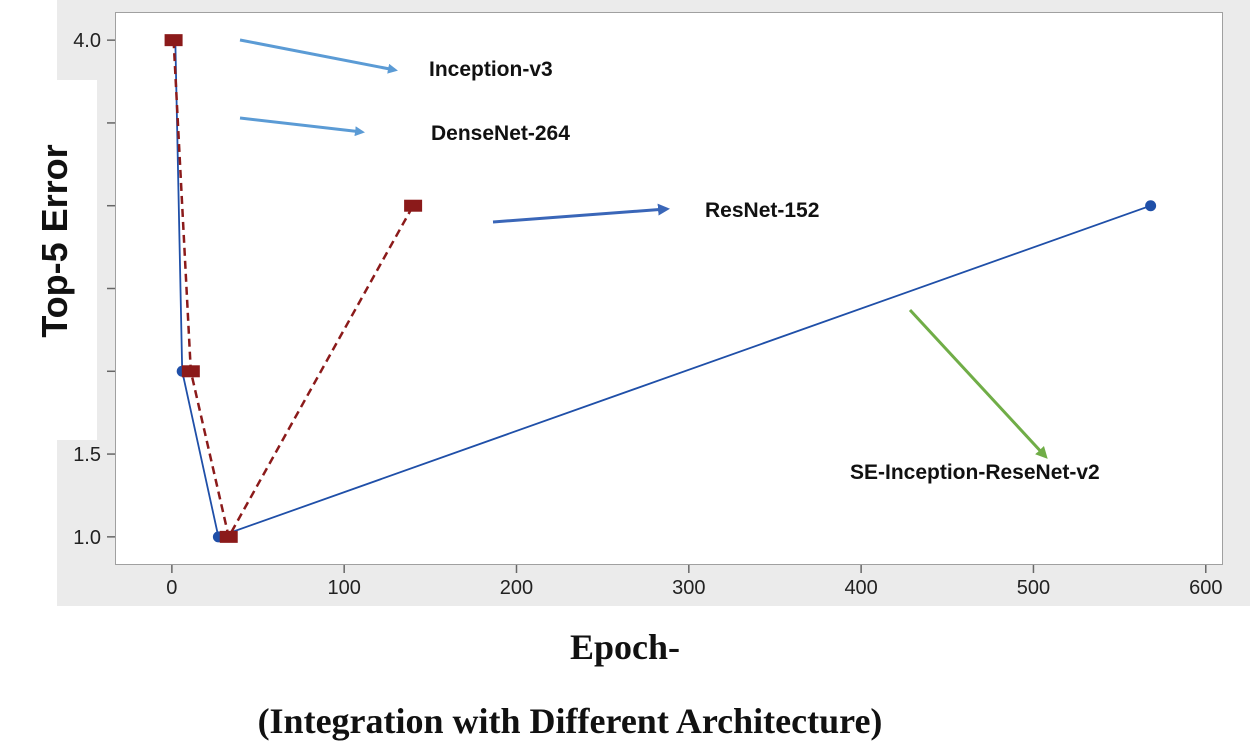  What do you see at coordinates (516, 588) in the screenshot?
I see `x-tick-label-2: 200` at bounding box center [516, 588].